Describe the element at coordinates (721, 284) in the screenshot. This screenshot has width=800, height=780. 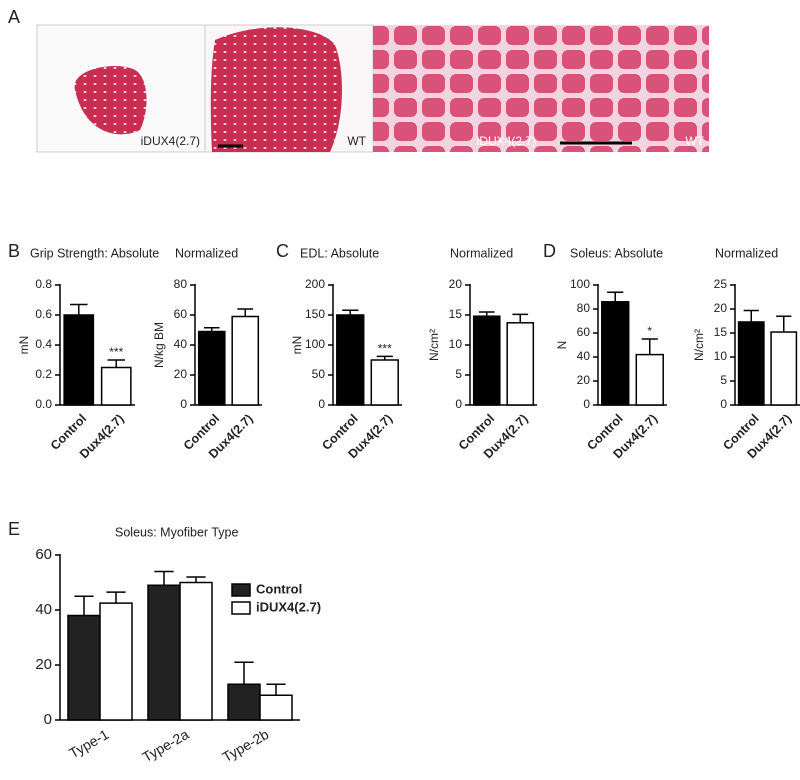
I see `y-tick-label: 25` at that location.